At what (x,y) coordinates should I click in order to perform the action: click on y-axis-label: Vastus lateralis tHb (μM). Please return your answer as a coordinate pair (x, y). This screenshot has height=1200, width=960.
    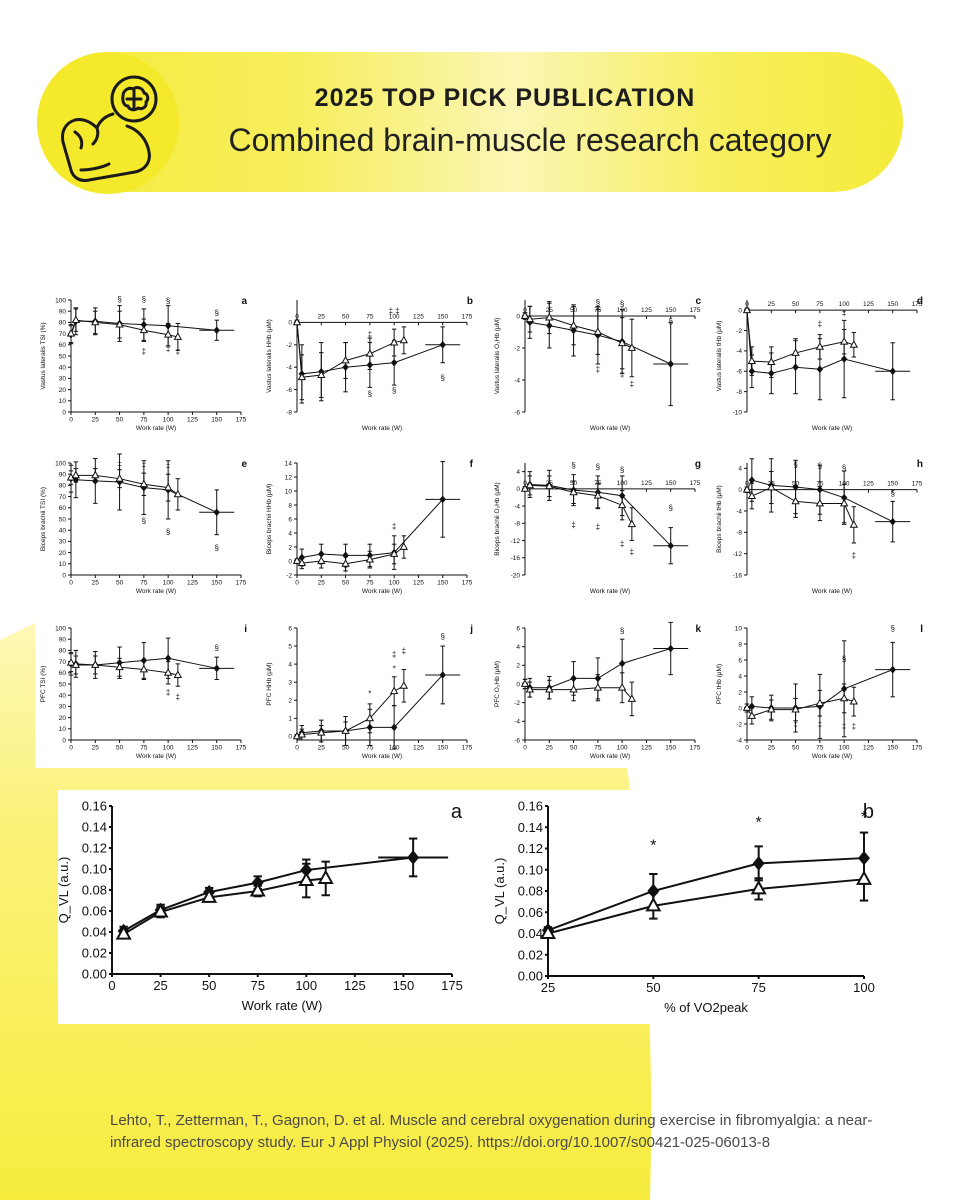
    Looking at the image, I should click on (719, 356).